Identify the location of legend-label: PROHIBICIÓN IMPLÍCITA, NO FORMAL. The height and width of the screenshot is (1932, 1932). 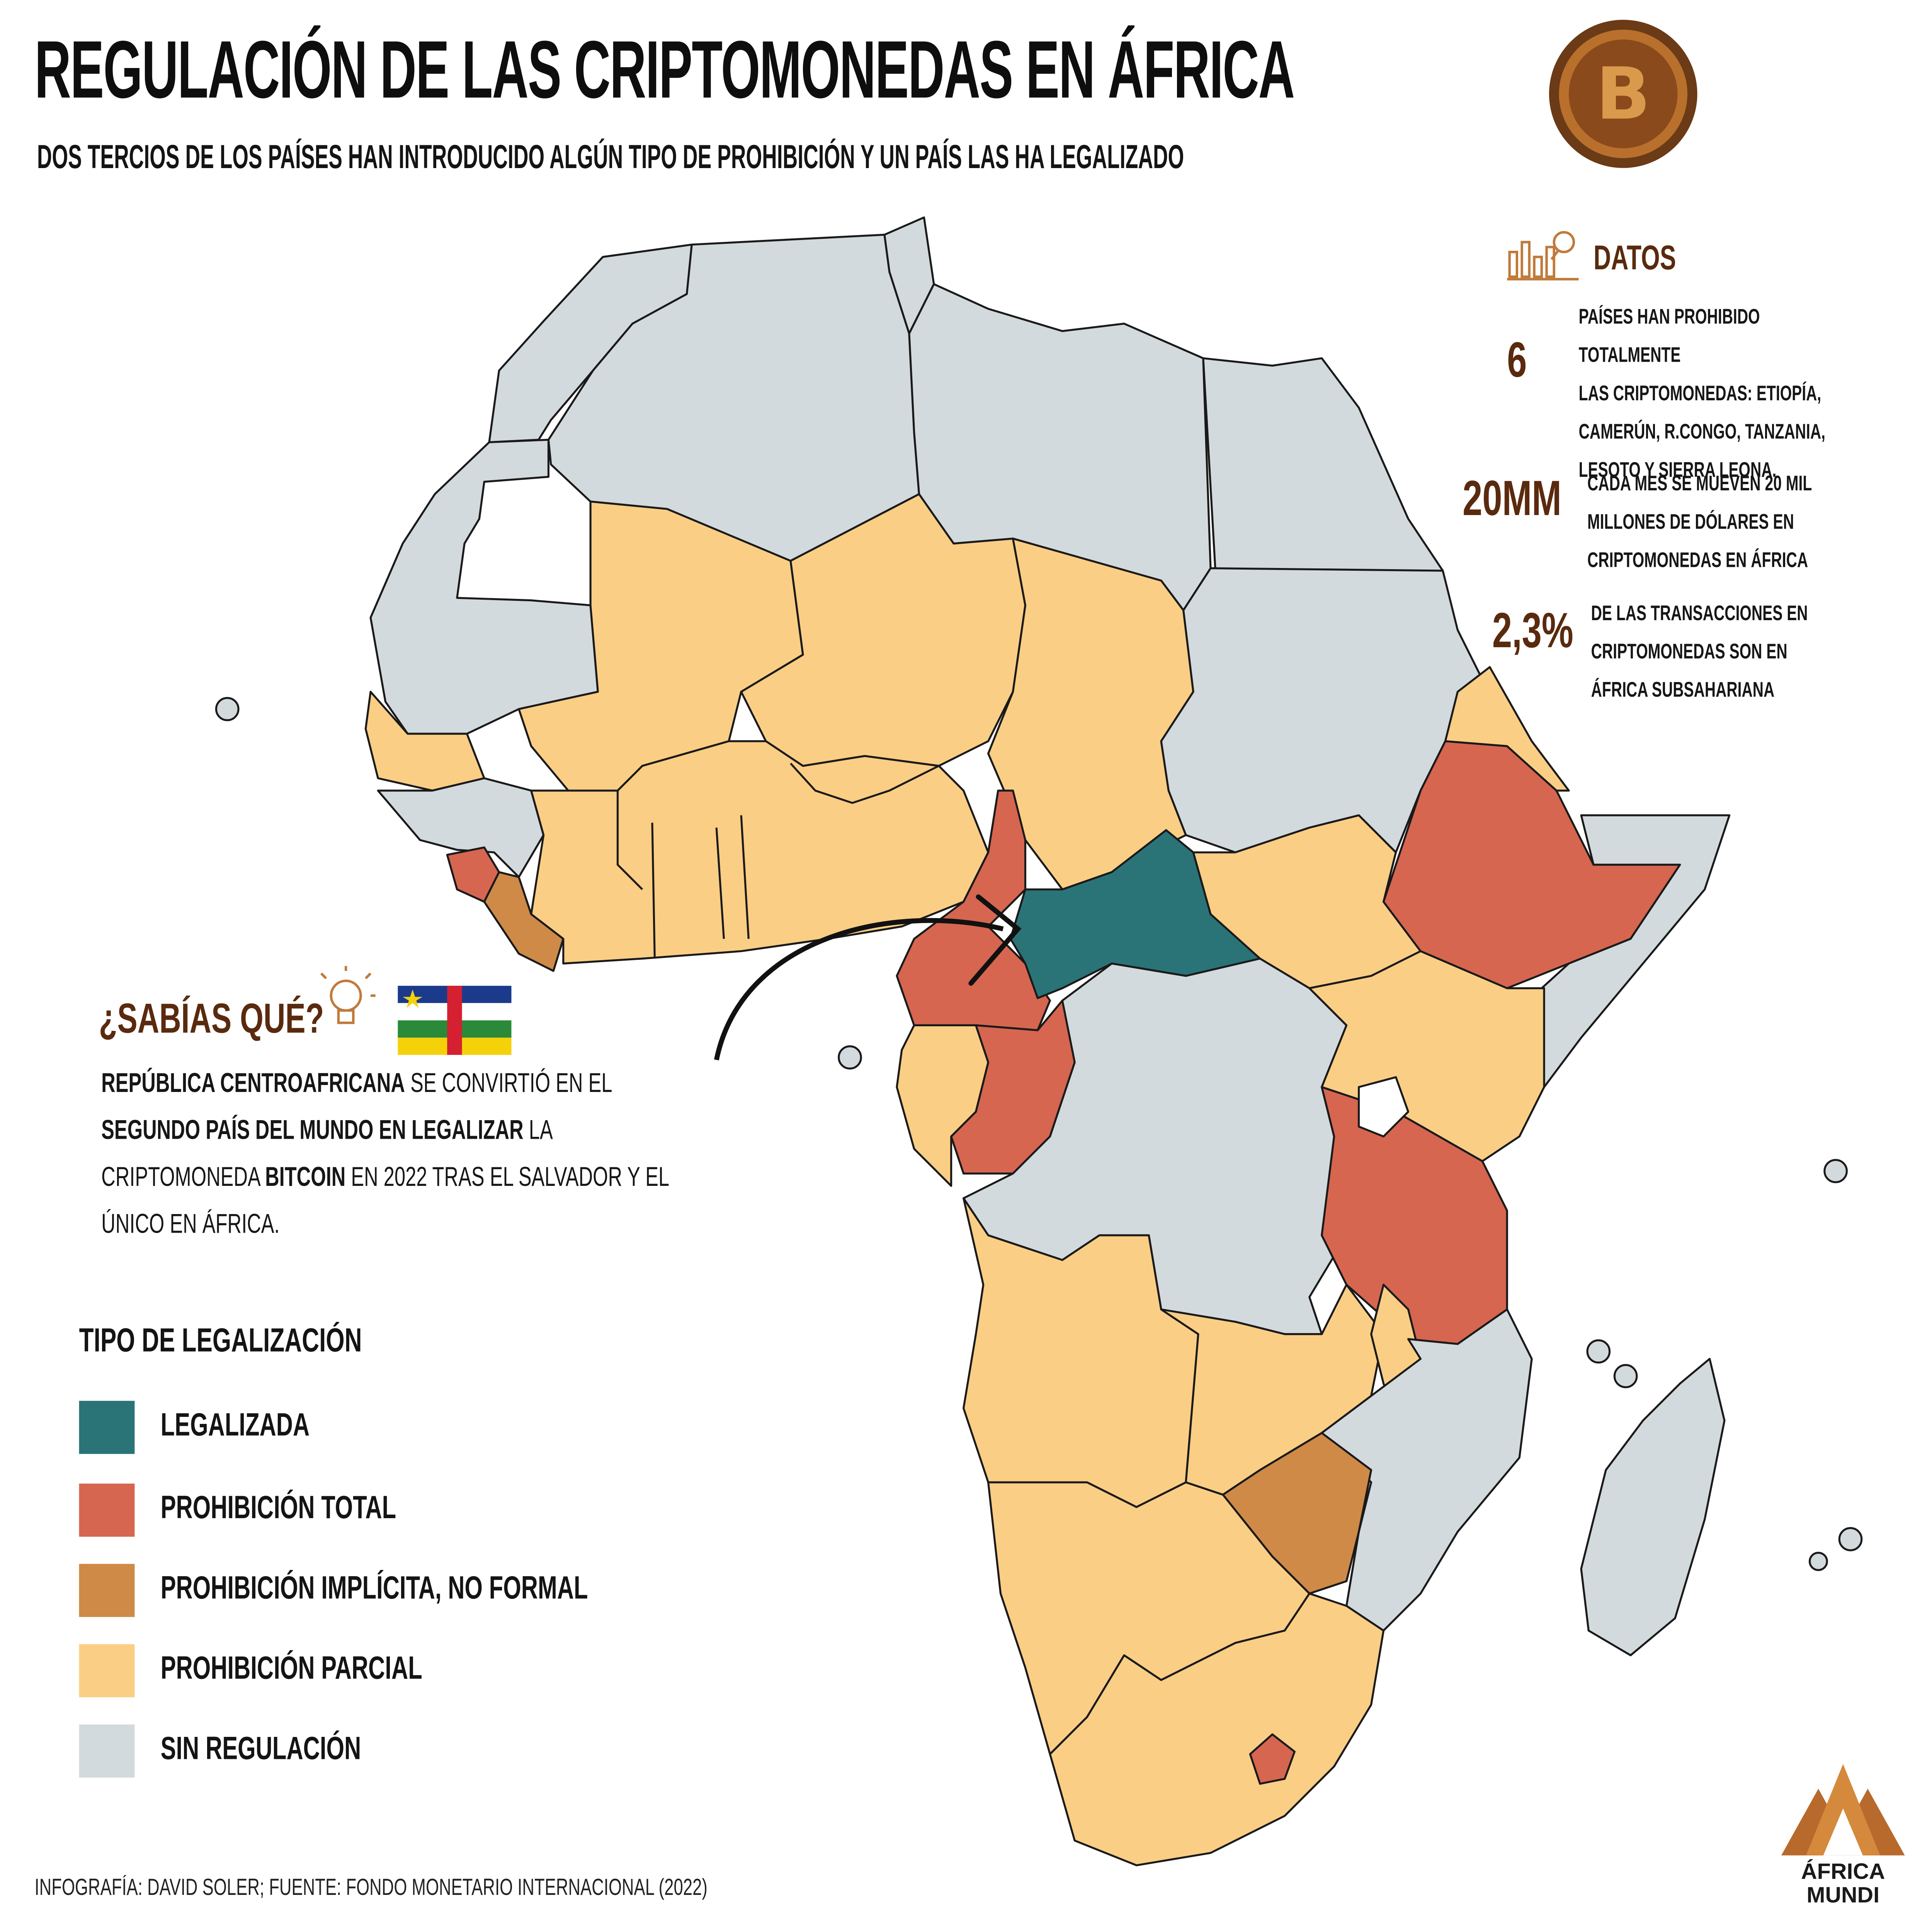
(374, 1587).